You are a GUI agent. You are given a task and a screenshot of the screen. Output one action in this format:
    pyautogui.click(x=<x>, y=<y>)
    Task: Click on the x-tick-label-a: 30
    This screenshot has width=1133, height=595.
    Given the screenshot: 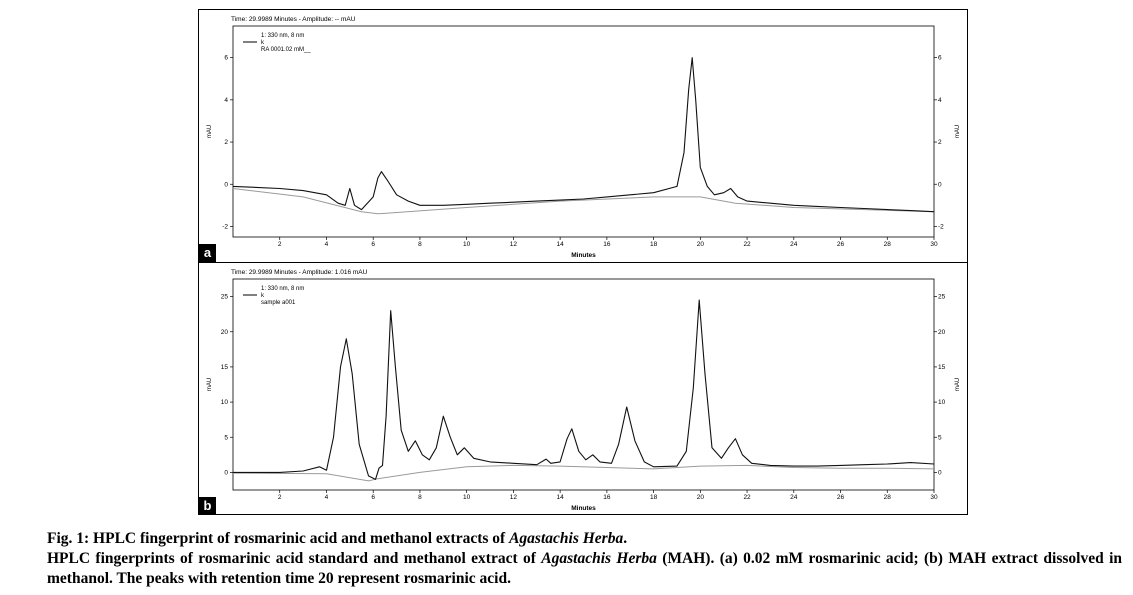 What is the action you would take?
    pyautogui.click(x=934, y=244)
    